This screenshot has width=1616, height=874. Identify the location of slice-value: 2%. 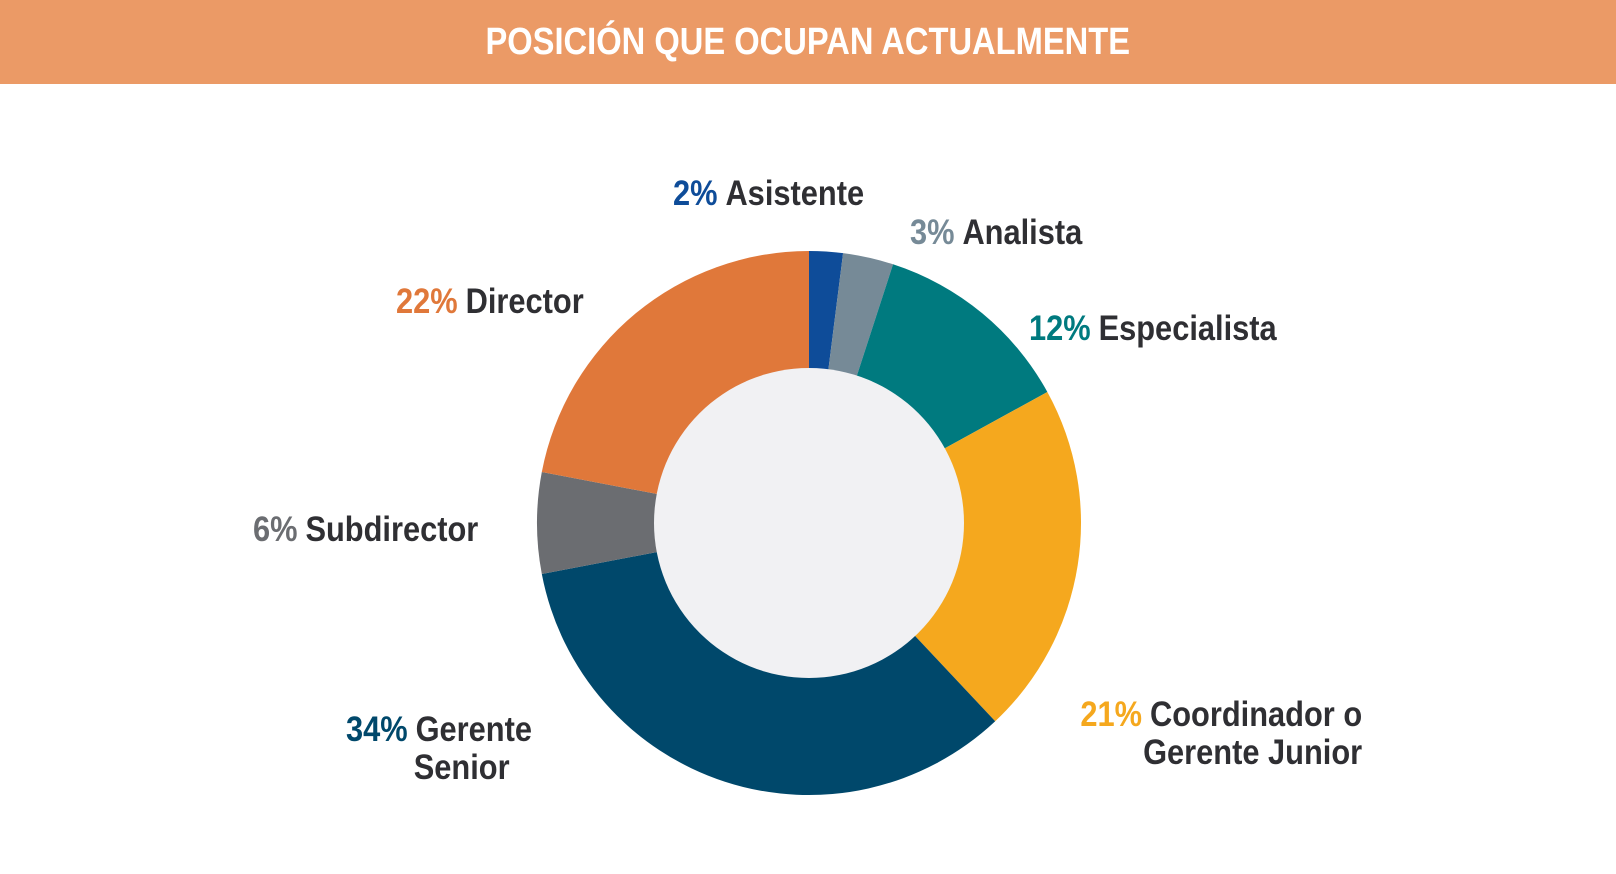
(695, 193).